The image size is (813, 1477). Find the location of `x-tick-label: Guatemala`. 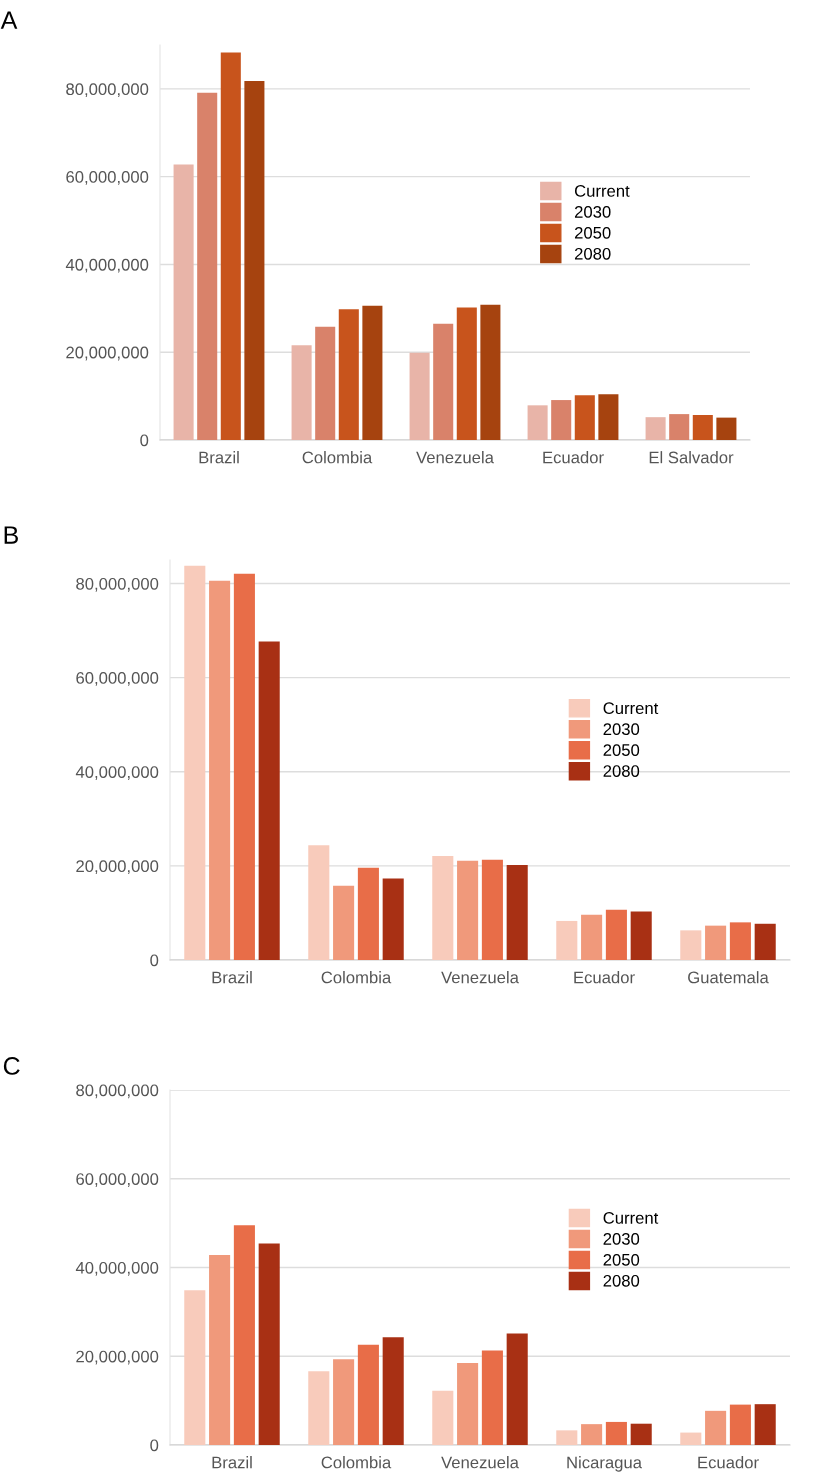

x-tick-label: Guatemala is located at coordinates (728, 977).